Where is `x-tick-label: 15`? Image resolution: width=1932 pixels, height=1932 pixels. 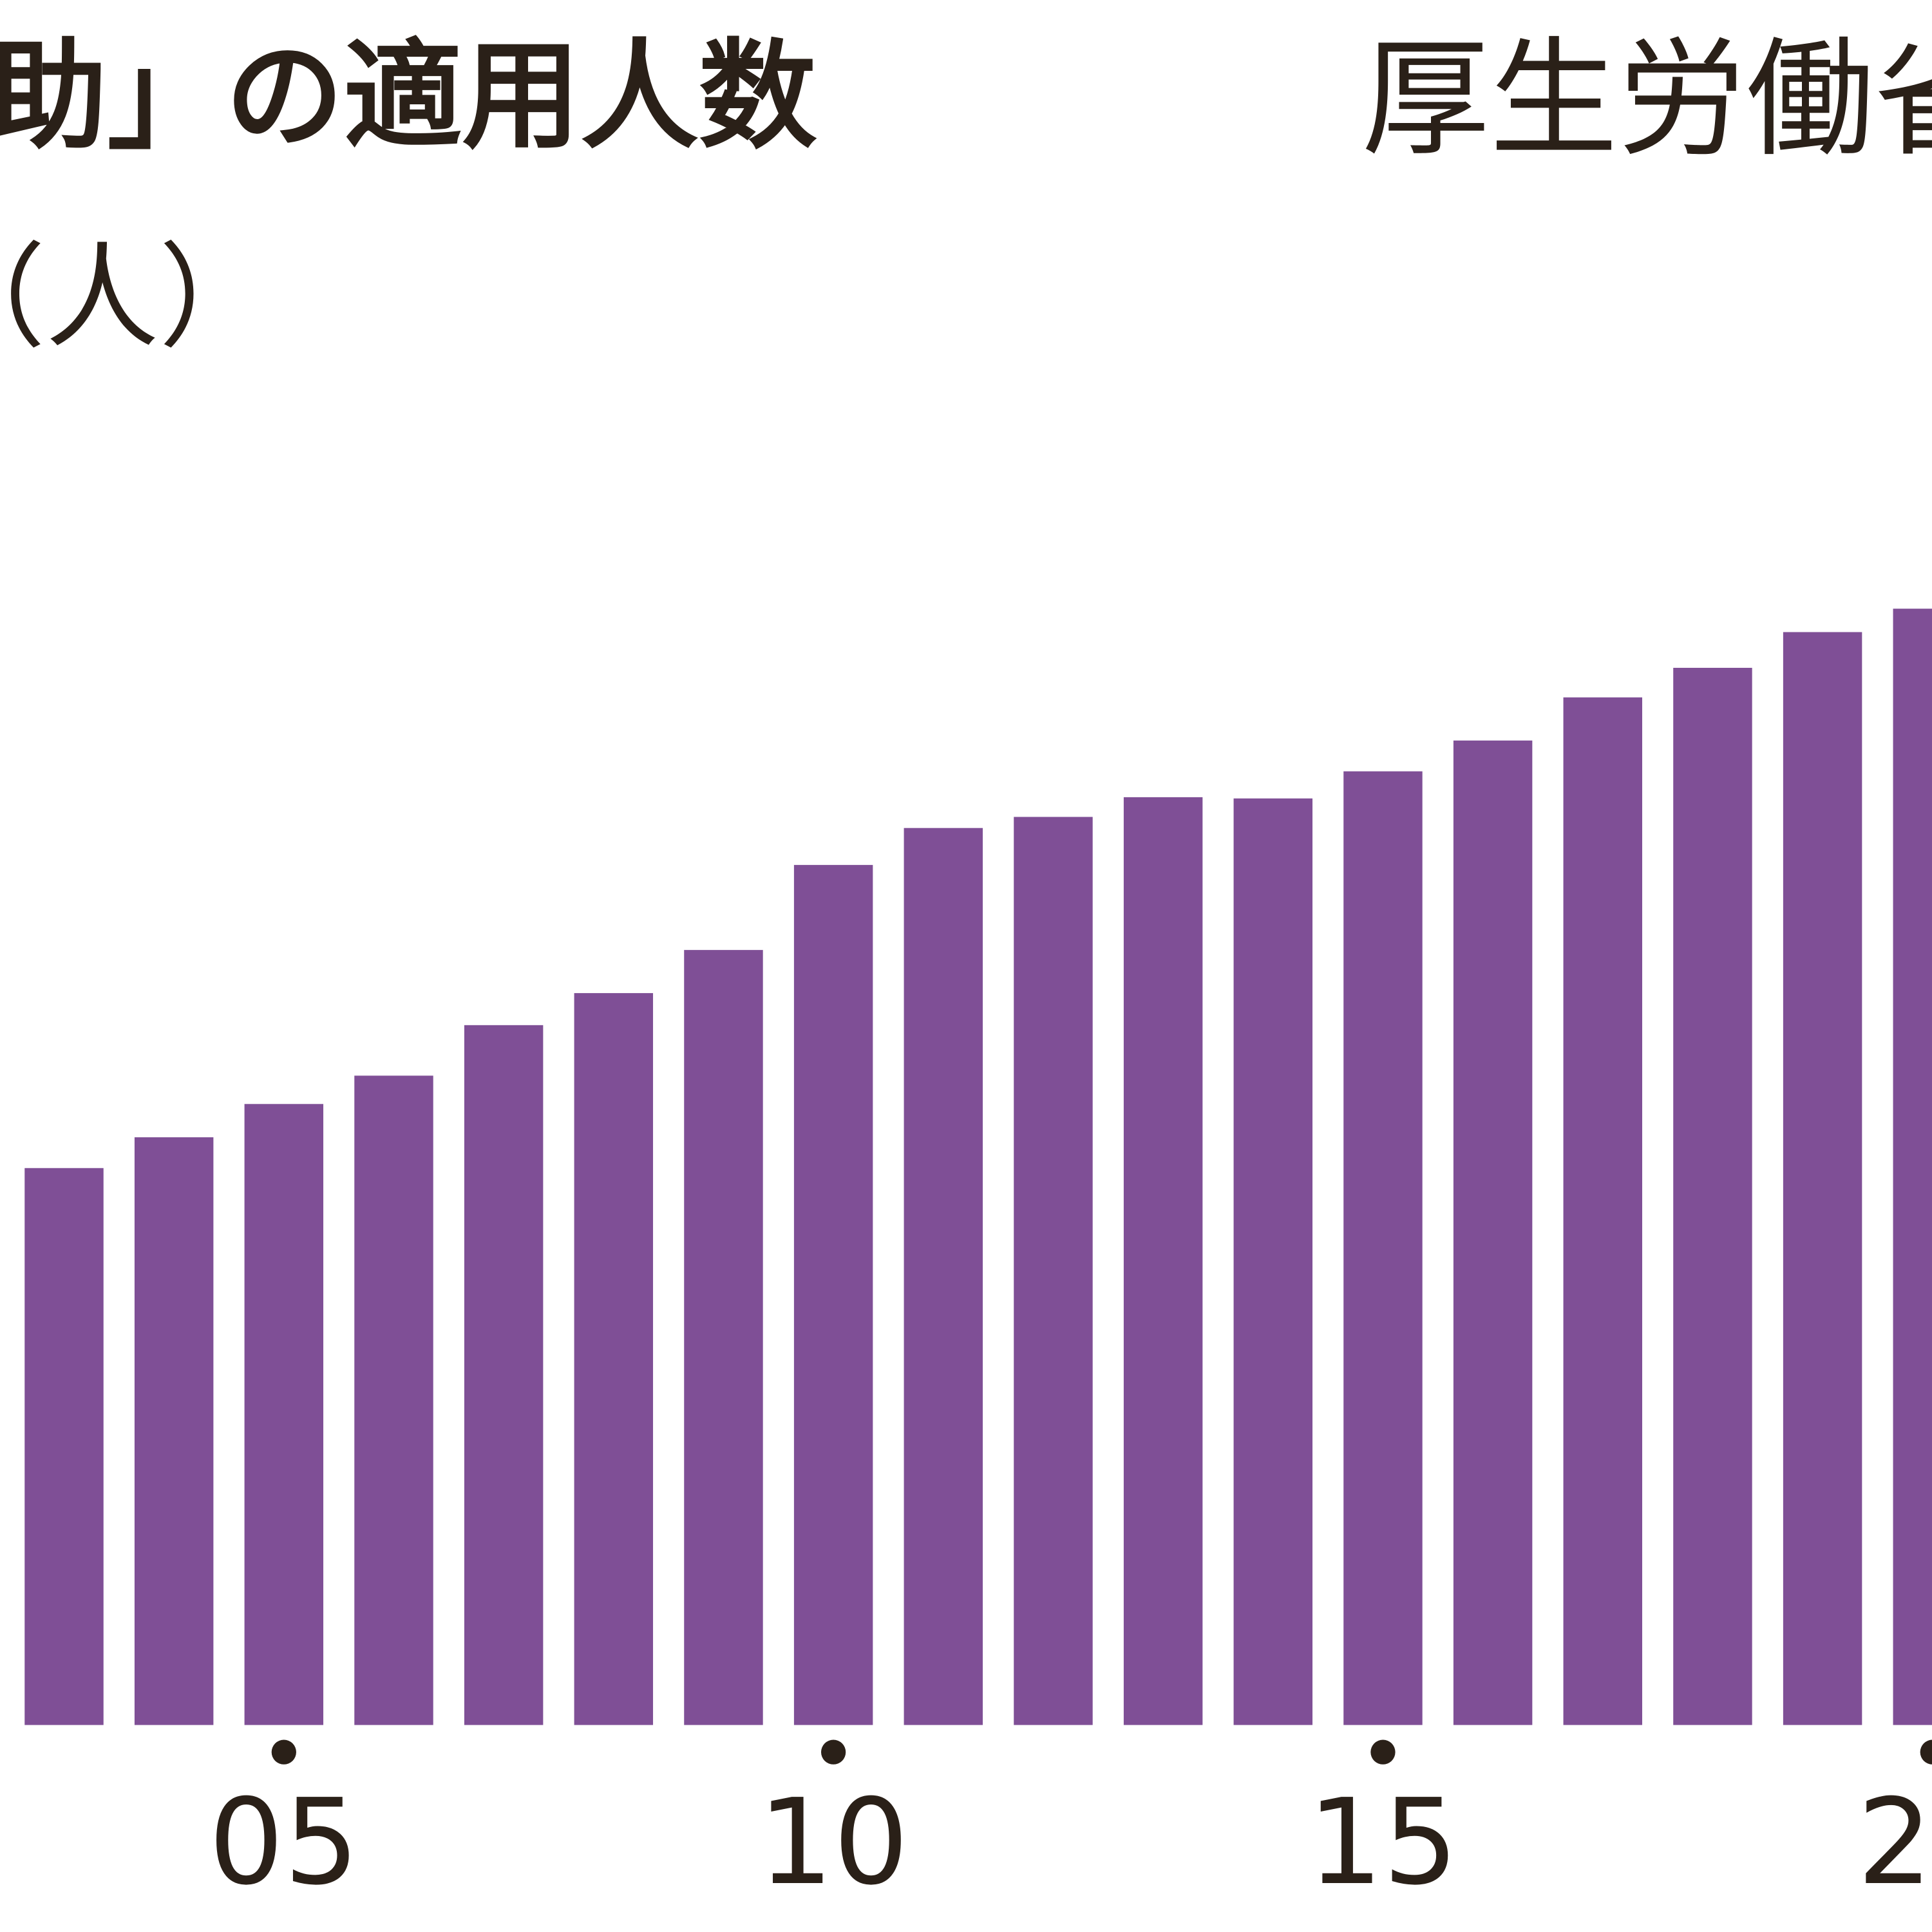 x-tick-label: 15 is located at coordinates (1384, 1843).